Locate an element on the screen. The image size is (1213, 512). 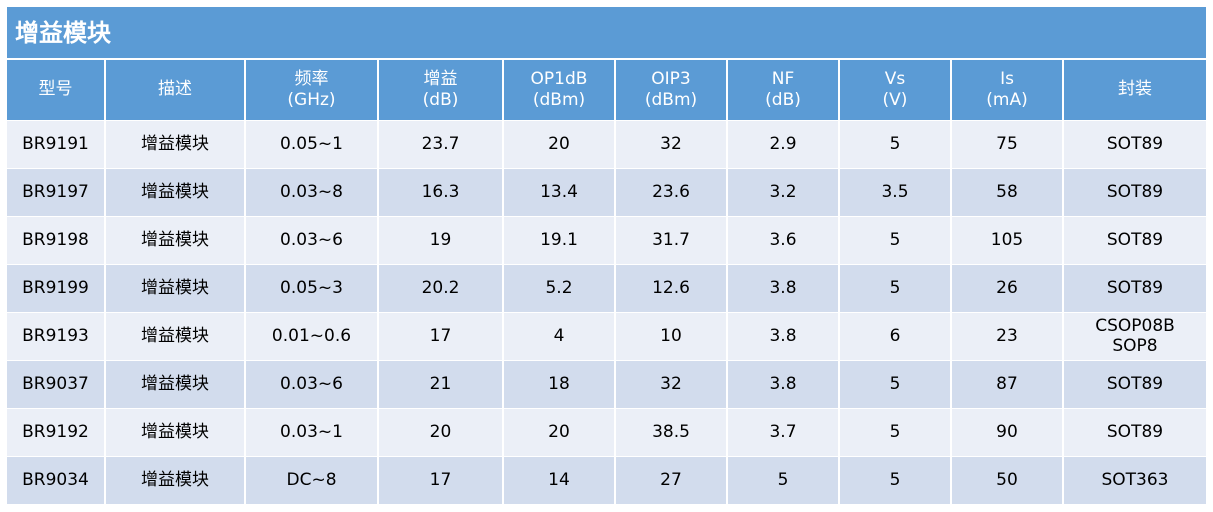
column-header: 描述 is located at coordinates (175, 90).